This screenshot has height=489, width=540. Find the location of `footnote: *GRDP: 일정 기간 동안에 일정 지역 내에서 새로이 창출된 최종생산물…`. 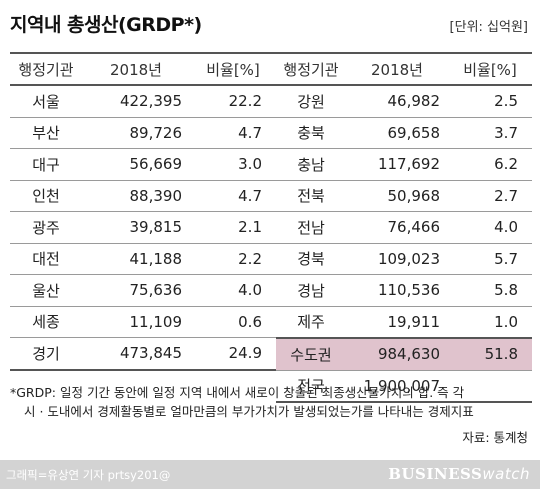

footnote: *GRDP: 일정 기간 동안에 일정 지역 내에서 새로이 창출된 최종생산물… is located at coordinates (271, 402).